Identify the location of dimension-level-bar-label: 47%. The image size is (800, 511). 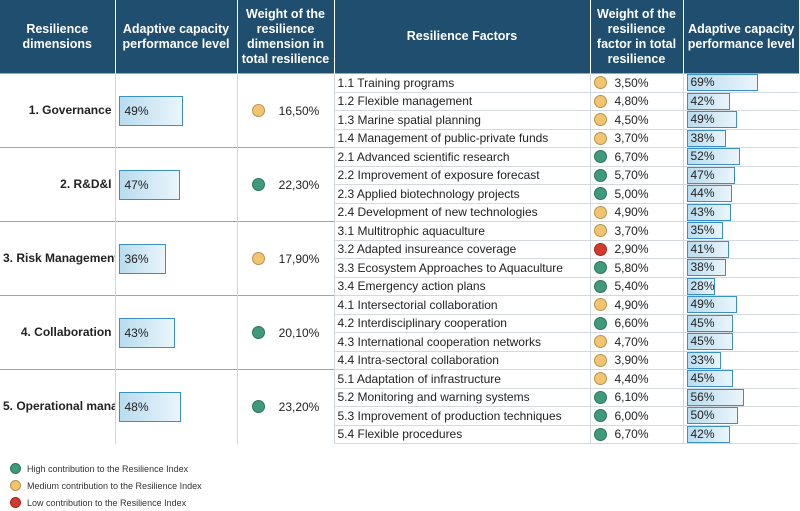
(136, 184).